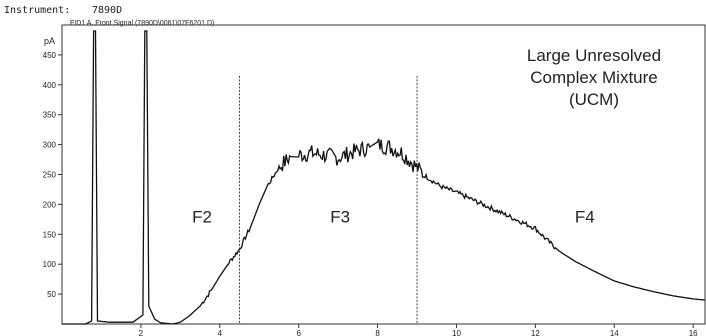 The image size is (706, 336). What do you see at coordinates (693, 332) in the screenshot?
I see `x-tick-label: 16` at bounding box center [693, 332].